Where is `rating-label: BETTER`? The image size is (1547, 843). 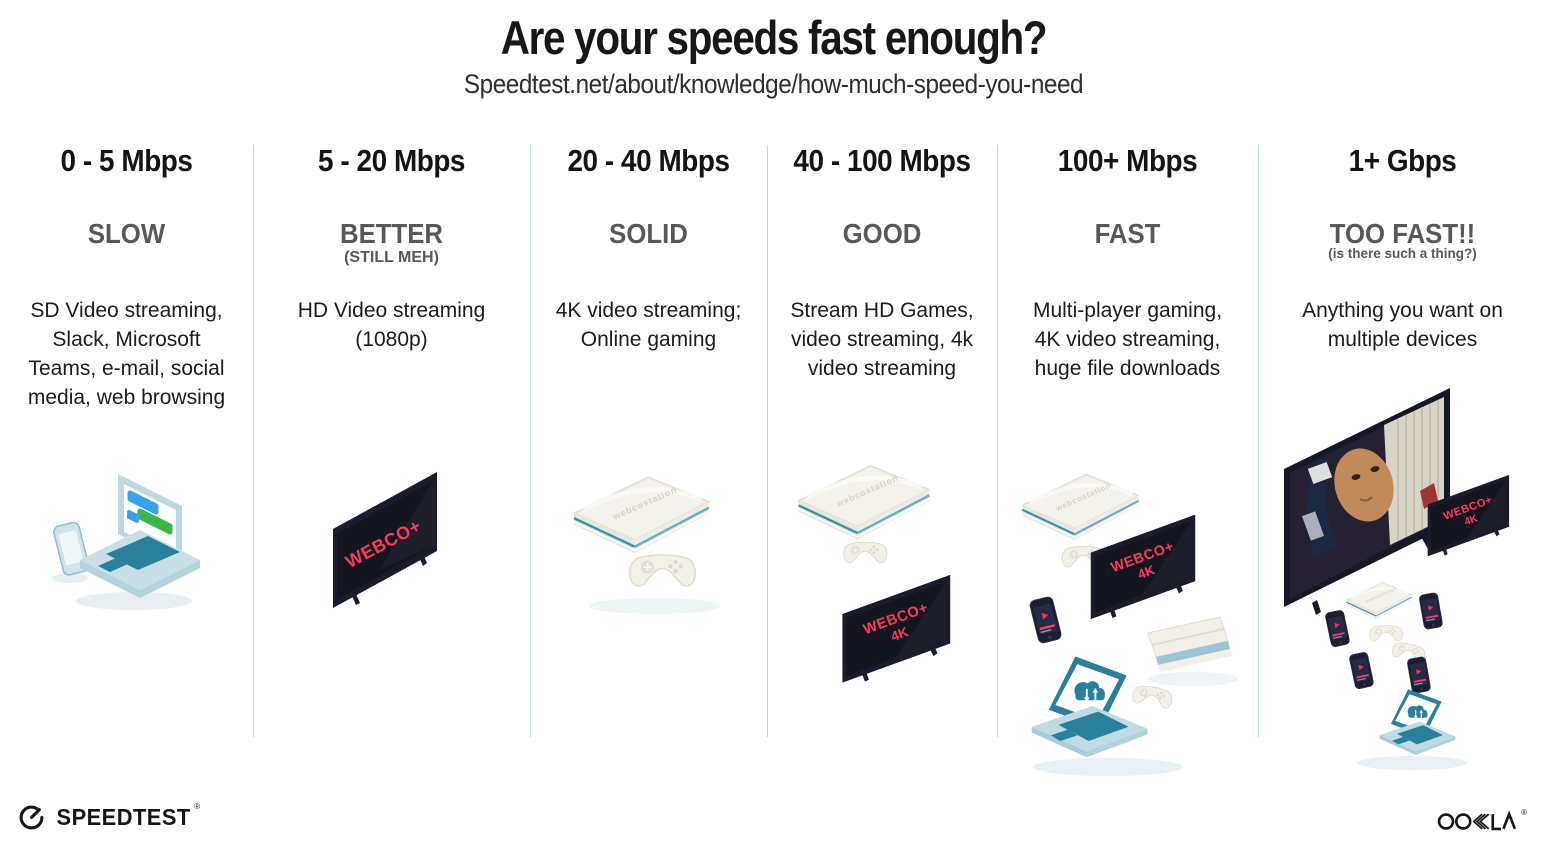
rating-label: BETTER is located at coordinates (391, 233).